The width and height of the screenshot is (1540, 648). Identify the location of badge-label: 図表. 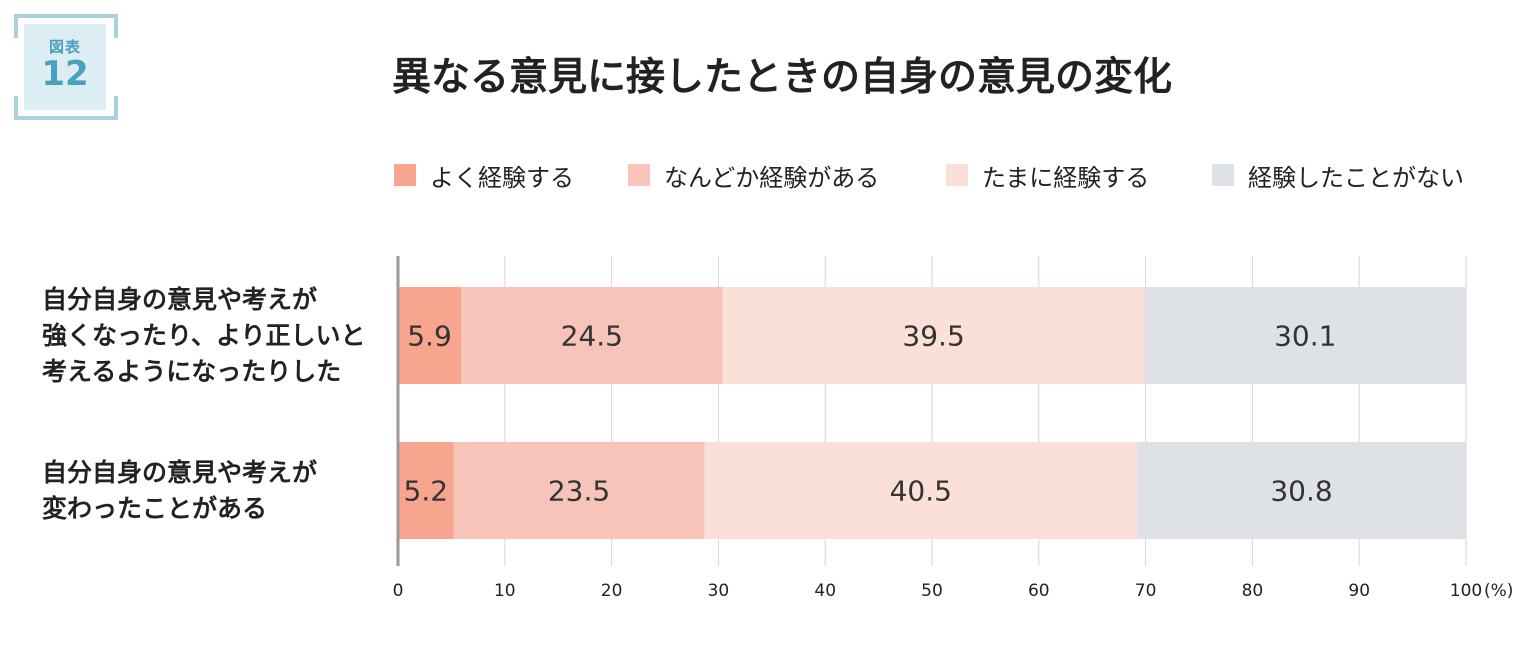
(64, 47).